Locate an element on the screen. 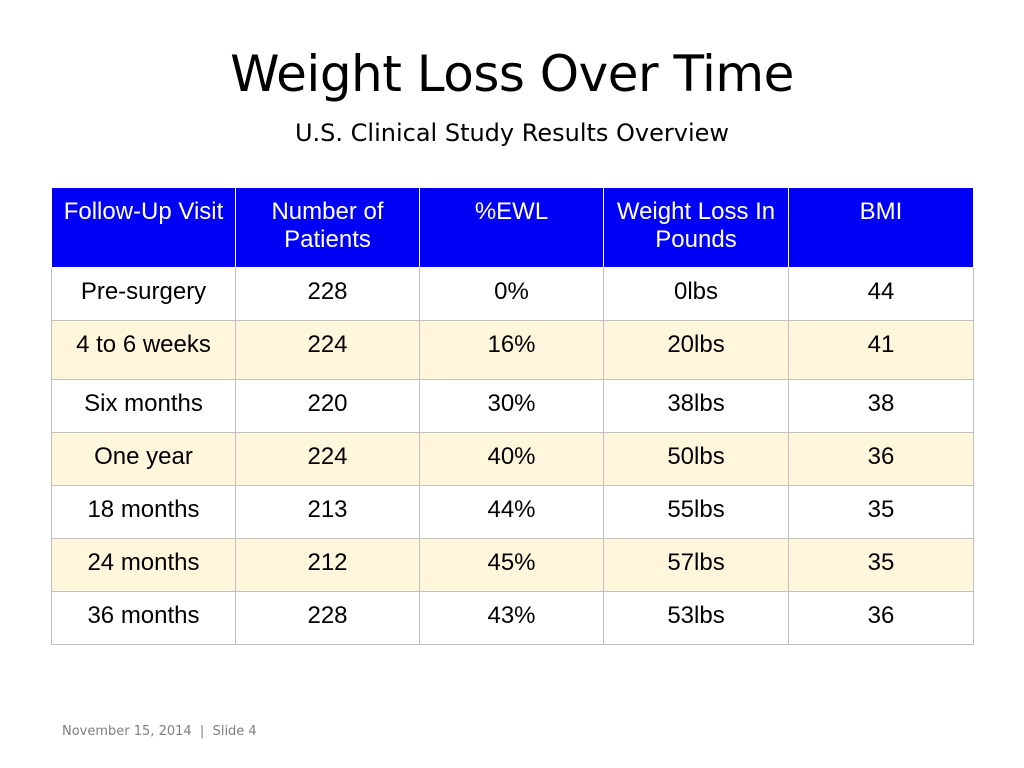 The height and width of the screenshot is (768, 1024). table-row: Pre-surgery 228 0% 0lbs 44 is located at coordinates (512, 294).